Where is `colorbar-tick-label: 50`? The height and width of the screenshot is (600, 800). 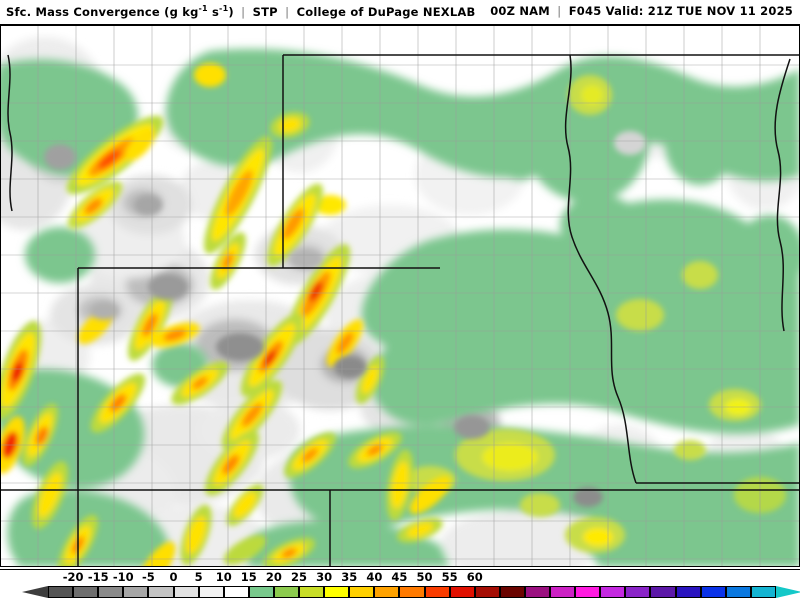
colorbar-tick-label: 50 is located at coordinates (424, 577).